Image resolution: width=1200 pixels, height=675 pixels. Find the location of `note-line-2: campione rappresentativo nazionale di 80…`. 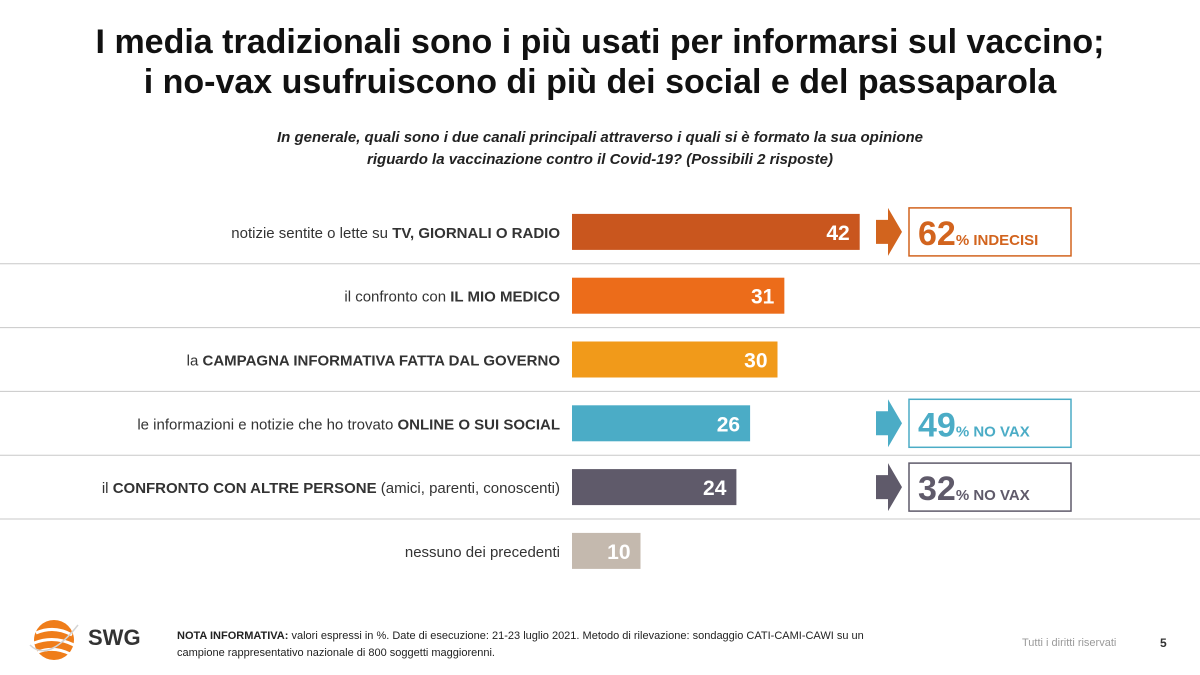

note-line-2: campione rappresentativo nazionale di 80… is located at coordinates (336, 653).